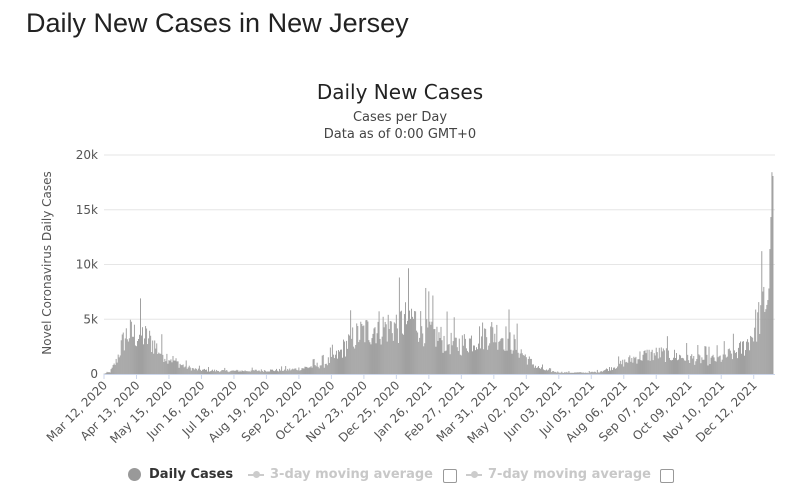 The height and width of the screenshot is (500, 800). I want to click on legend-item-3-day-average: 3-day moving average, so click(340, 474).